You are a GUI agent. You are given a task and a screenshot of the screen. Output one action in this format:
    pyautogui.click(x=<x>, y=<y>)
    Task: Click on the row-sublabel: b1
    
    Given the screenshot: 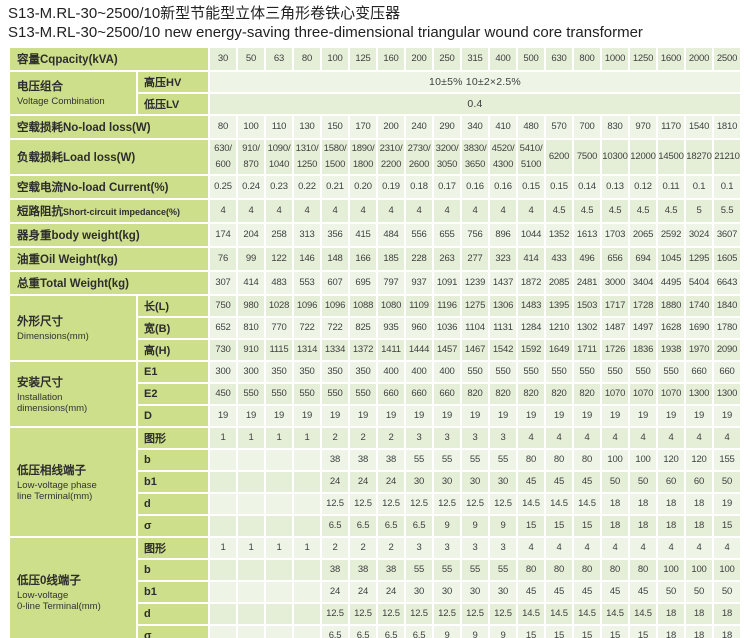 What is the action you would take?
    pyautogui.click(x=173, y=481)
    